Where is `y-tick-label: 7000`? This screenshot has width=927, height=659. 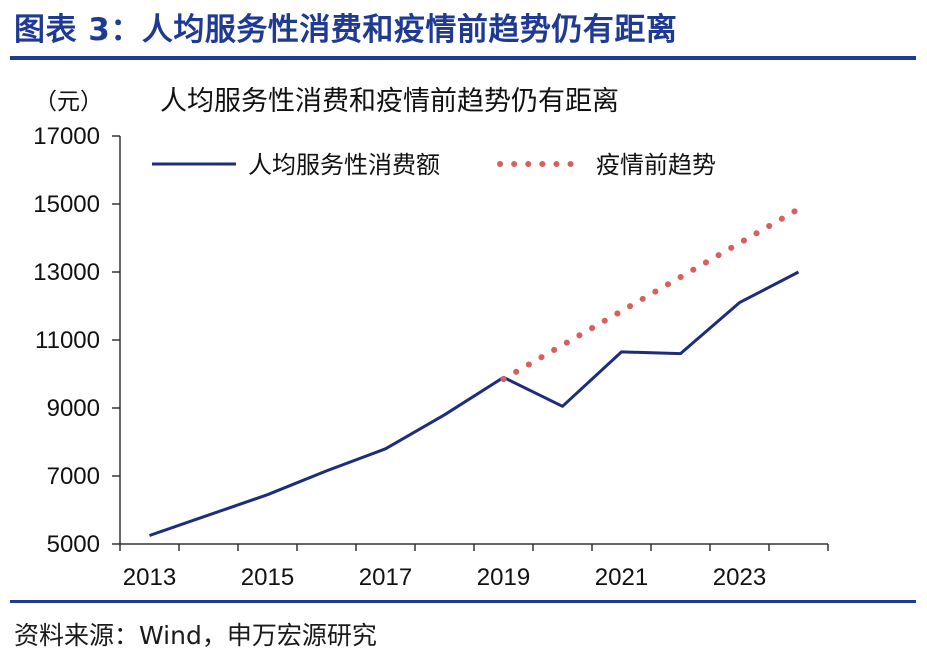
y-tick-label: 7000 is located at coordinates (73, 476).